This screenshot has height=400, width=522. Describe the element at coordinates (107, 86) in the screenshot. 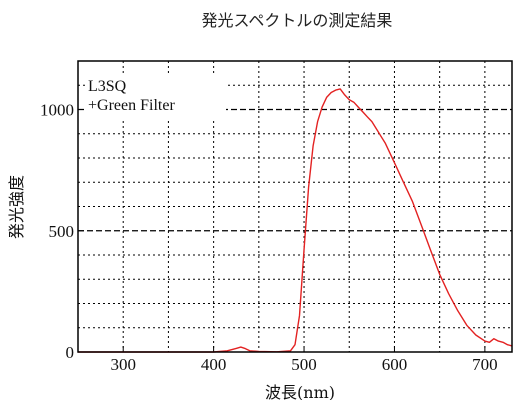

I see `legend-entry: L3SQ` at that location.